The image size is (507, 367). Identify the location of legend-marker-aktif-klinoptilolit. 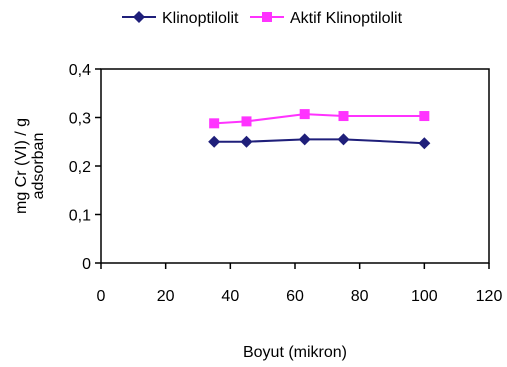
(267, 17).